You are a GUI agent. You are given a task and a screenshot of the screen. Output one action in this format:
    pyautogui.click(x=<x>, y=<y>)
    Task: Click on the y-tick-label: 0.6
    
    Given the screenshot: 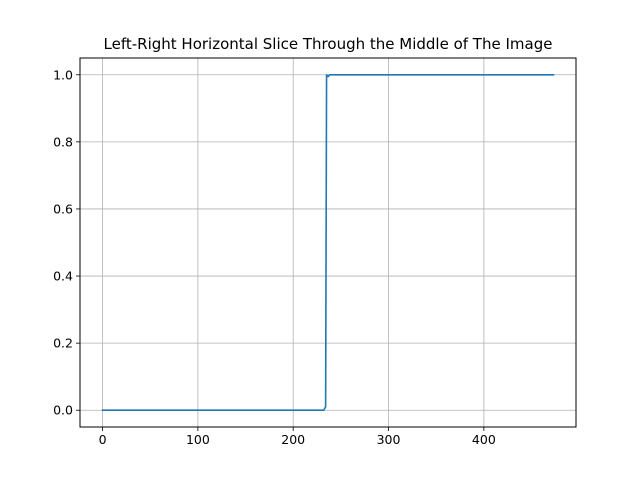 What is the action you would take?
    pyautogui.click(x=63, y=208)
    